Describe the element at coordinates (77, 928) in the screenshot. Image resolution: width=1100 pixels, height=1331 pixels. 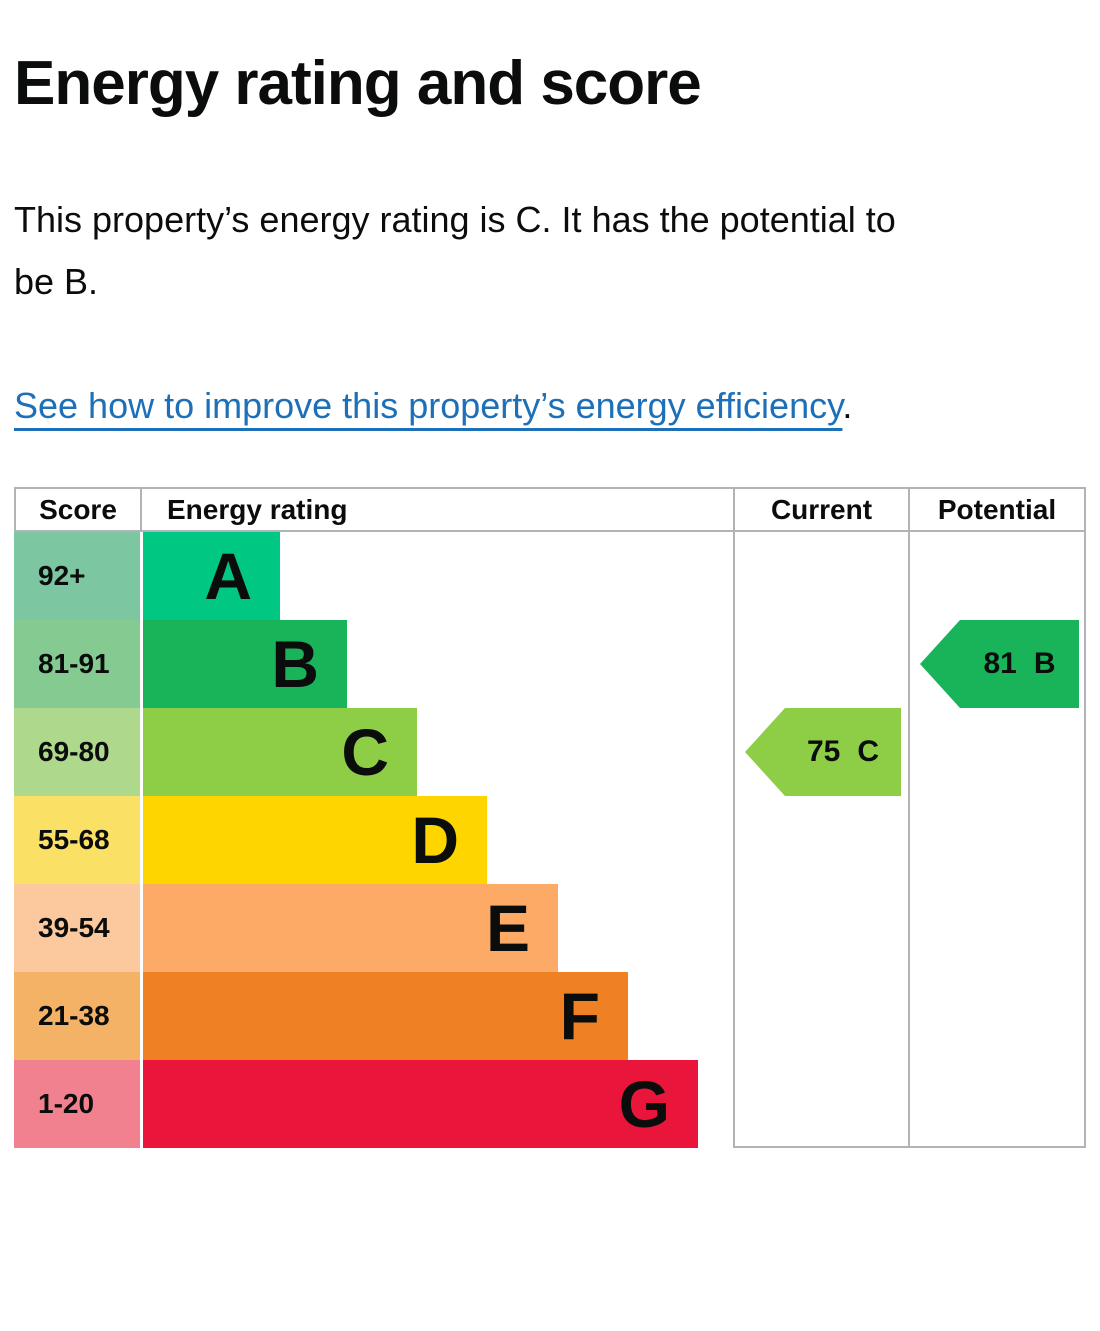
I see `score-range-e: 39-54` at that location.